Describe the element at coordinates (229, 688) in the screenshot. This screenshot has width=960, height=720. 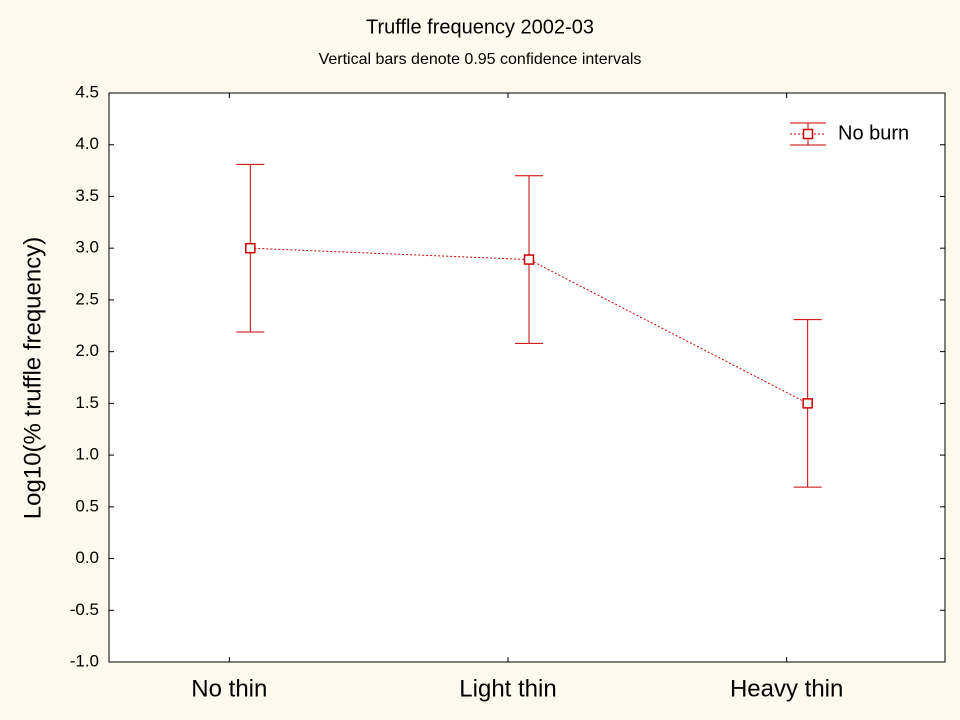
I see `x-tick-label: No thin` at that location.